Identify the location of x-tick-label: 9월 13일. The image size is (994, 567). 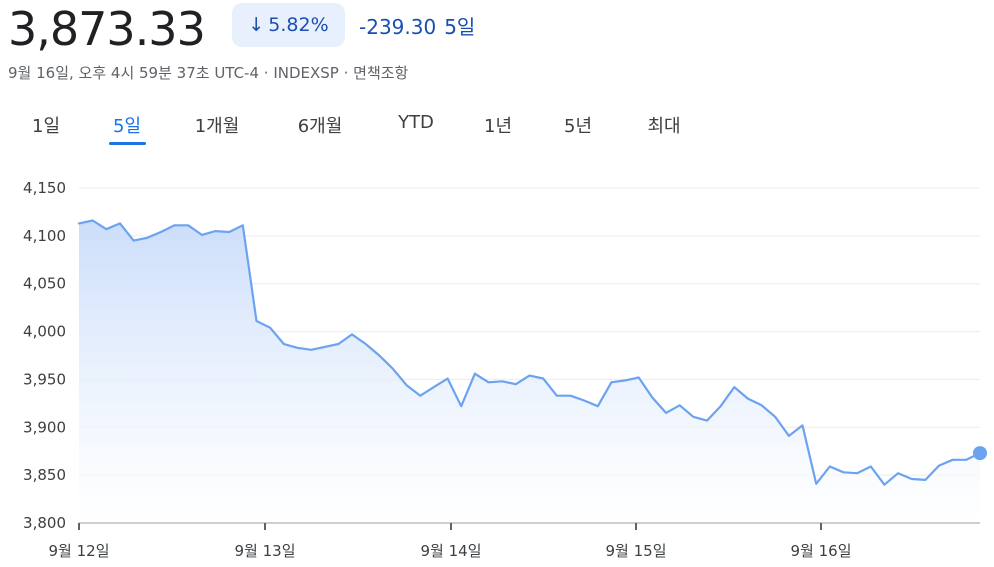
(265, 551).